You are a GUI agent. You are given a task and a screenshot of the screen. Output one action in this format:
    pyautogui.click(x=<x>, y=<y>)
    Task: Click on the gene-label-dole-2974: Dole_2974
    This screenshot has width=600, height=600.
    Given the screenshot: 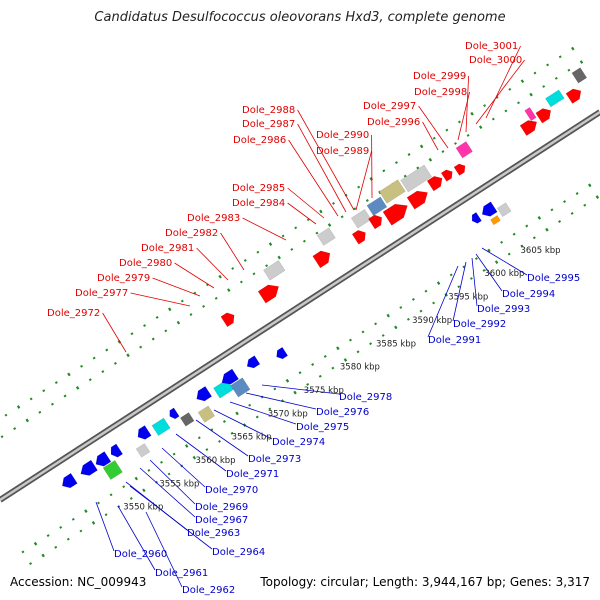 What is the action you would take?
    pyautogui.click(x=298, y=442)
    